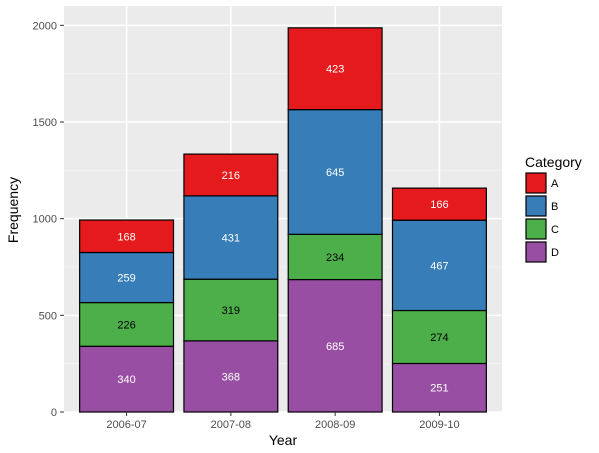 The width and height of the screenshot is (599, 453). Describe the element at coordinates (555, 253) in the screenshot. I see `legend-label-D: D` at that location.